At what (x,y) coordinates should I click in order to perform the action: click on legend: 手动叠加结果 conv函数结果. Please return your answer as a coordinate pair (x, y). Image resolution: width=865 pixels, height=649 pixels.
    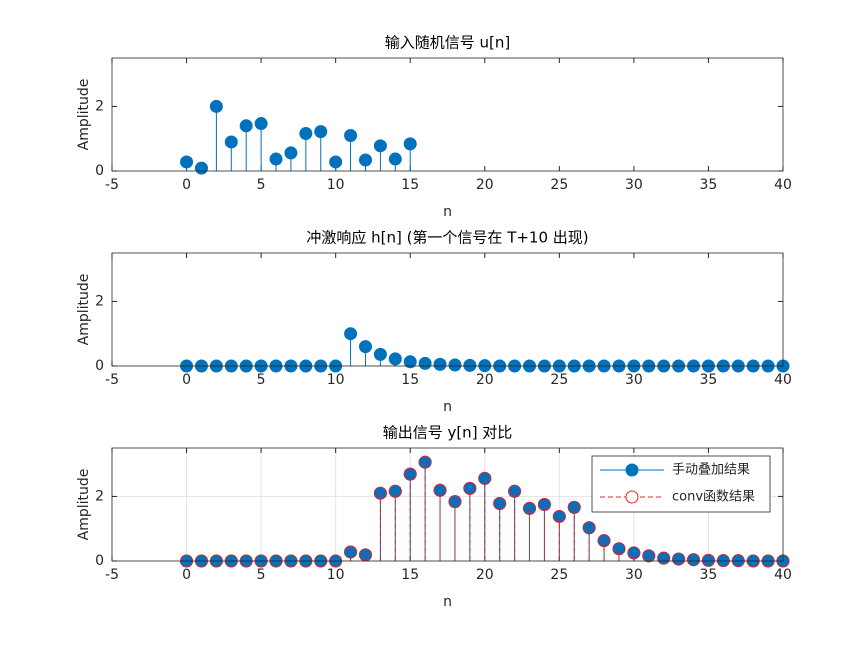
    Looking at the image, I should click on (681, 484).